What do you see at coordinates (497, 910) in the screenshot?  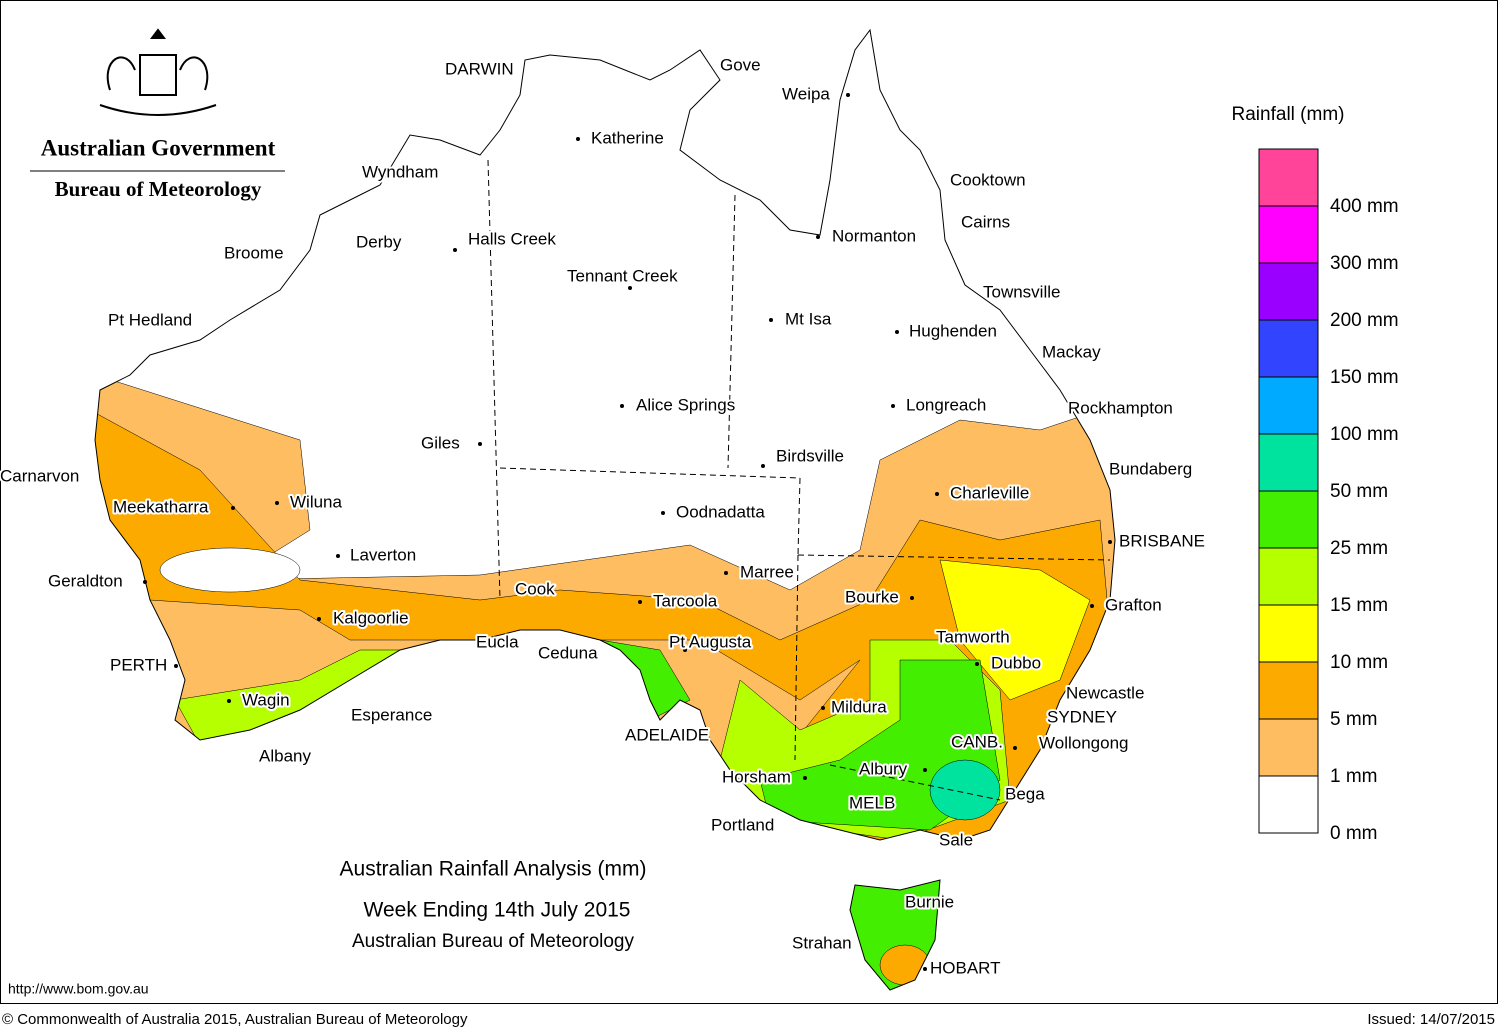 I see `subtitle: Week Ending 14th July 2015` at bounding box center [497, 910].